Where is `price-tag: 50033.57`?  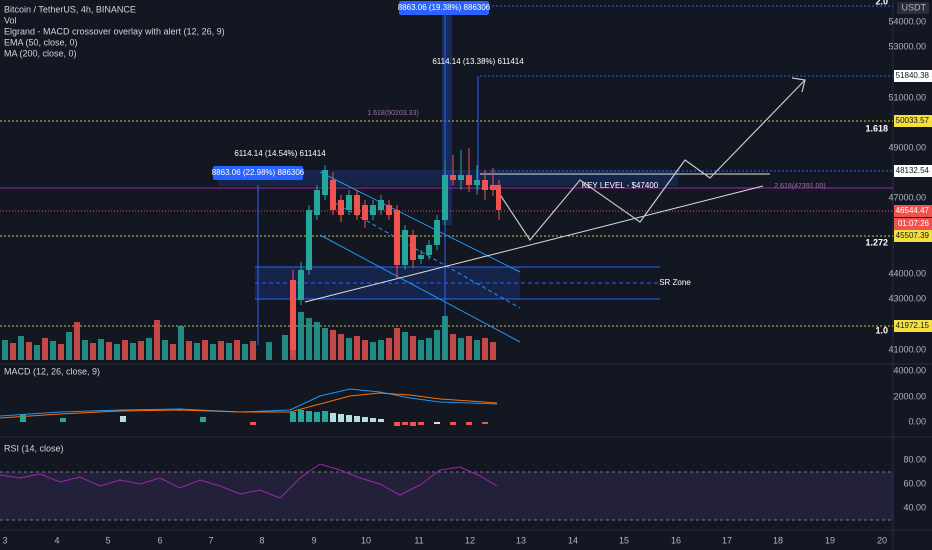 price-tag: 50033.57 is located at coordinates (913, 120).